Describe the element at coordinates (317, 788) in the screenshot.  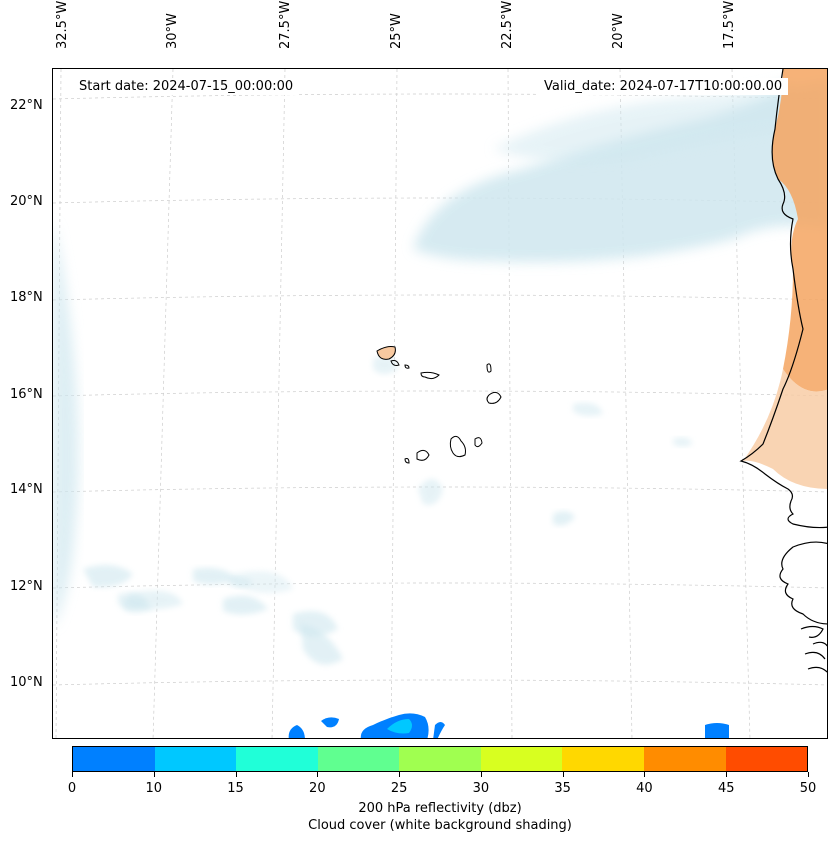
I see `colorbar-tick-label: 20` at that location.